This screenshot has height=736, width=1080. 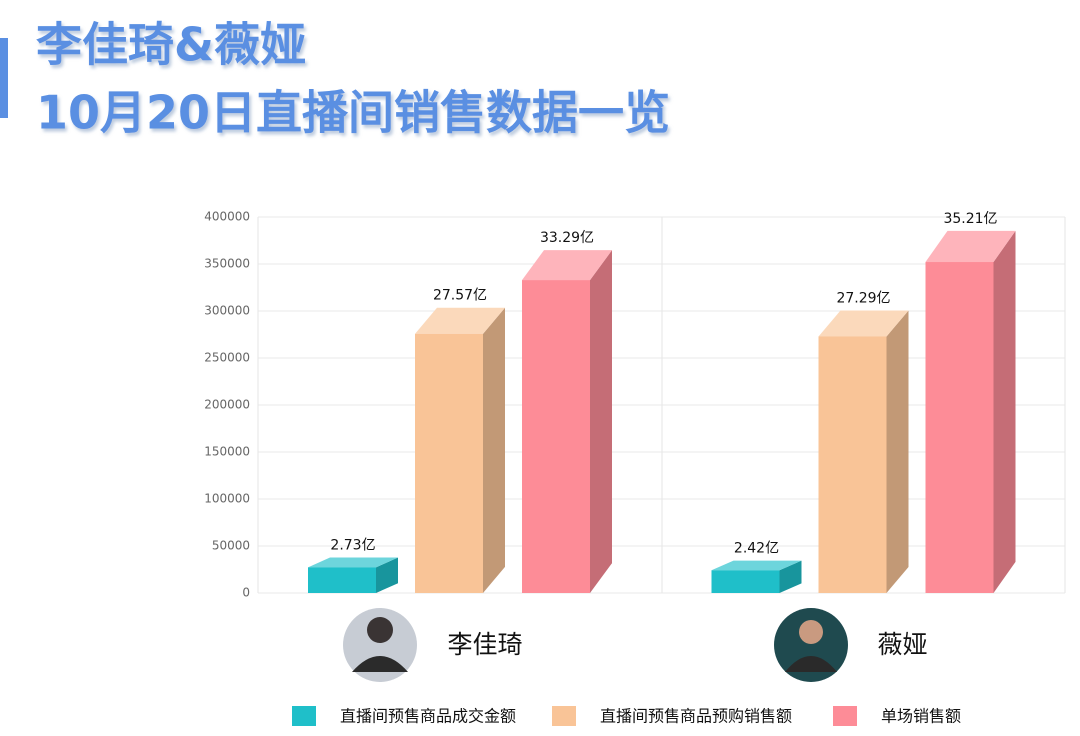 What do you see at coordinates (227, 217) in the screenshot?
I see `y-tick-label: 400000` at bounding box center [227, 217].